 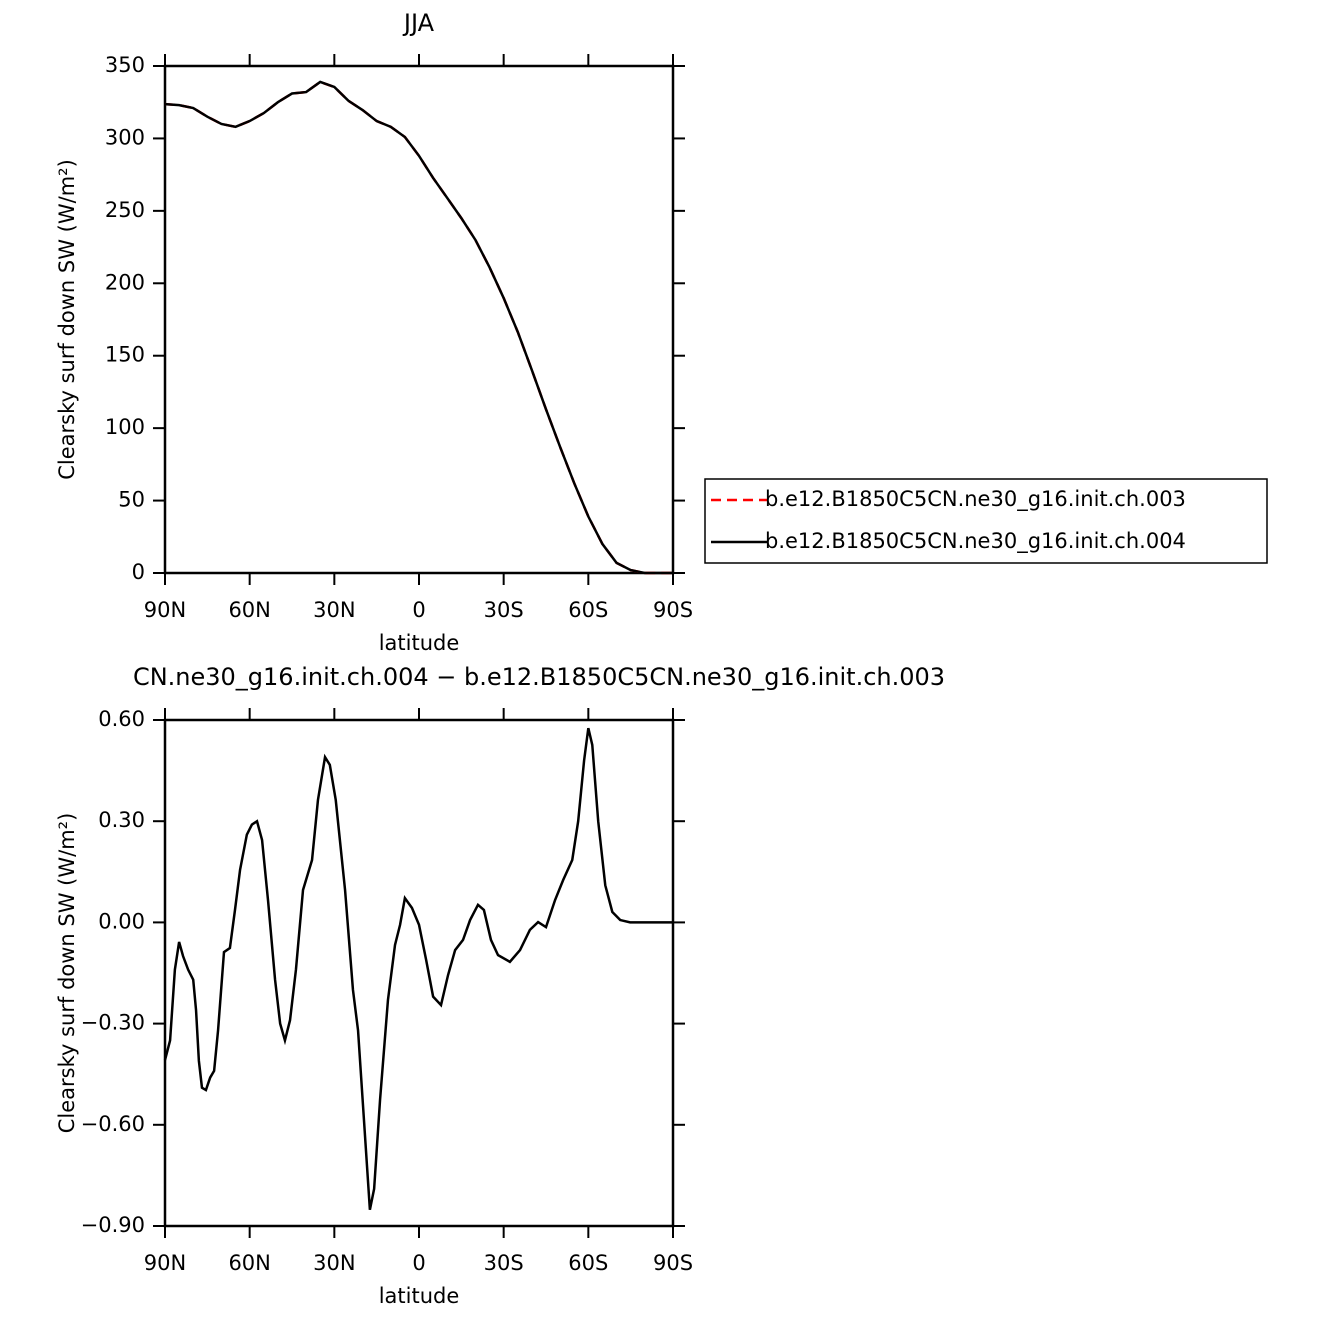 I want to click on y-tick-label: 150, so click(x=125, y=355).